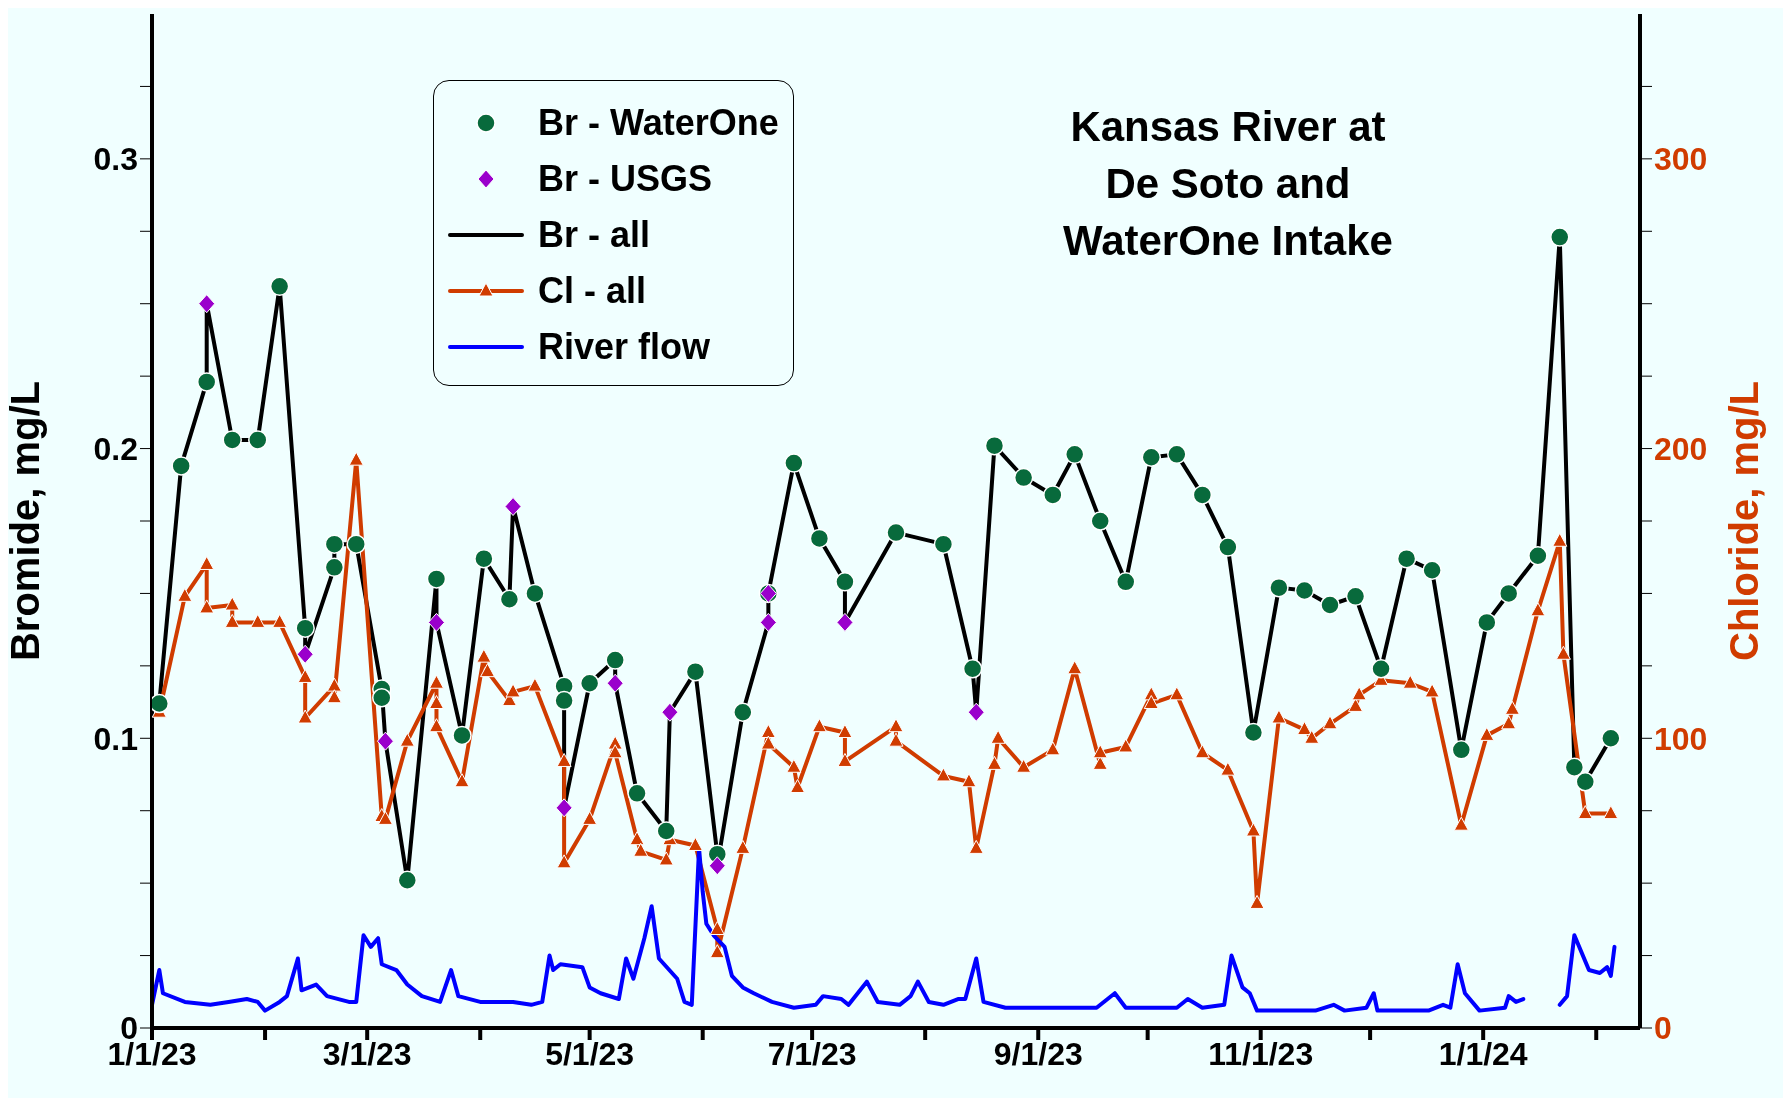  Describe the element at coordinates (115, 448) in the screenshot. I see `y-tick-label: 0.2` at that location.